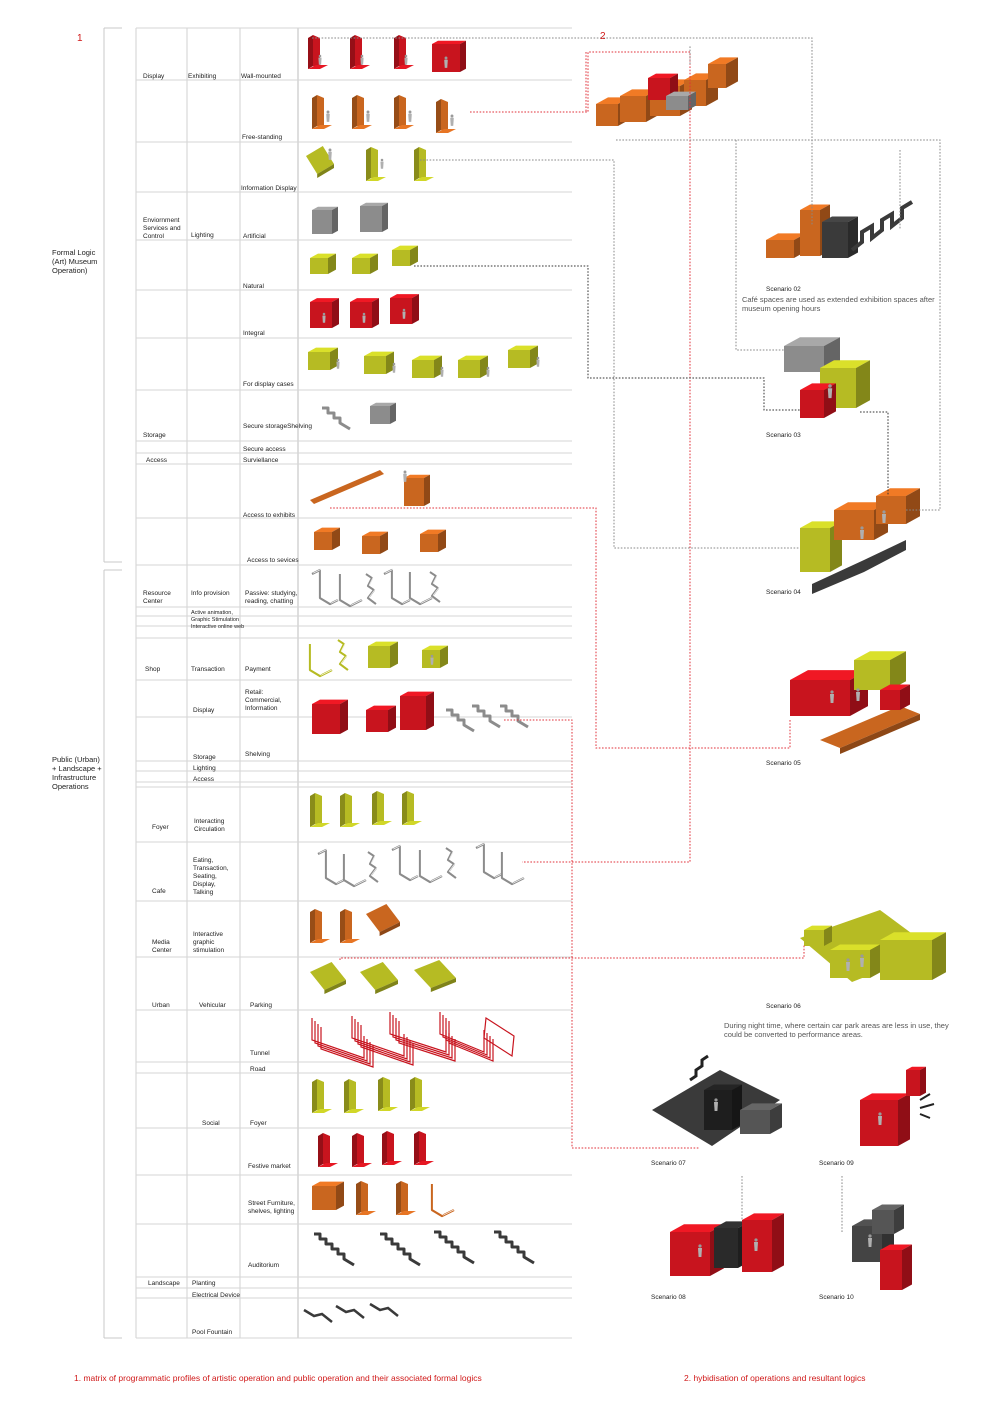  What do you see at coordinates (208, 669) in the screenshot?
I see `sub-transaction: Transaction` at bounding box center [208, 669].